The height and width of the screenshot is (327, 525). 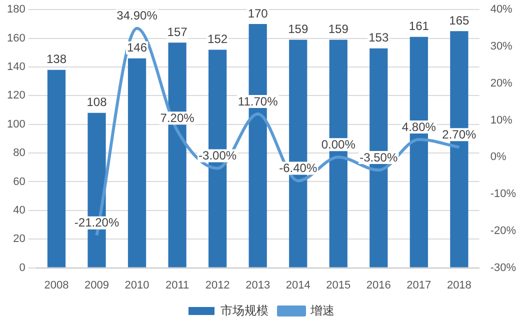 I want to click on data-label: 108, so click(x=97, y=102).